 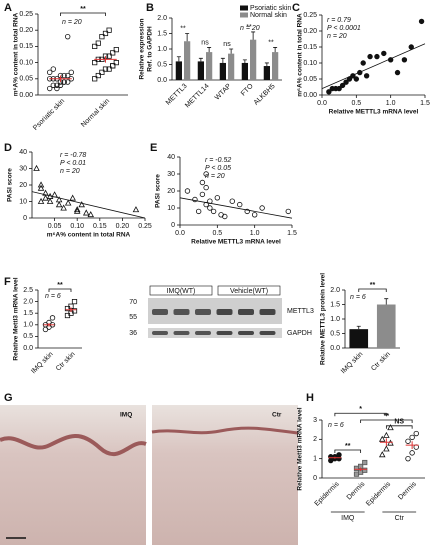 I want to click on protein-label: GAPDH, so click(x=299, y=333).